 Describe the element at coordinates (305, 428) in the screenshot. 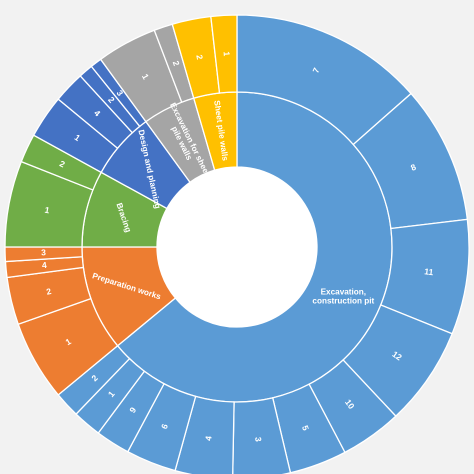

I see `outer-label-excavation-construction-pit-6: 5` at that location.